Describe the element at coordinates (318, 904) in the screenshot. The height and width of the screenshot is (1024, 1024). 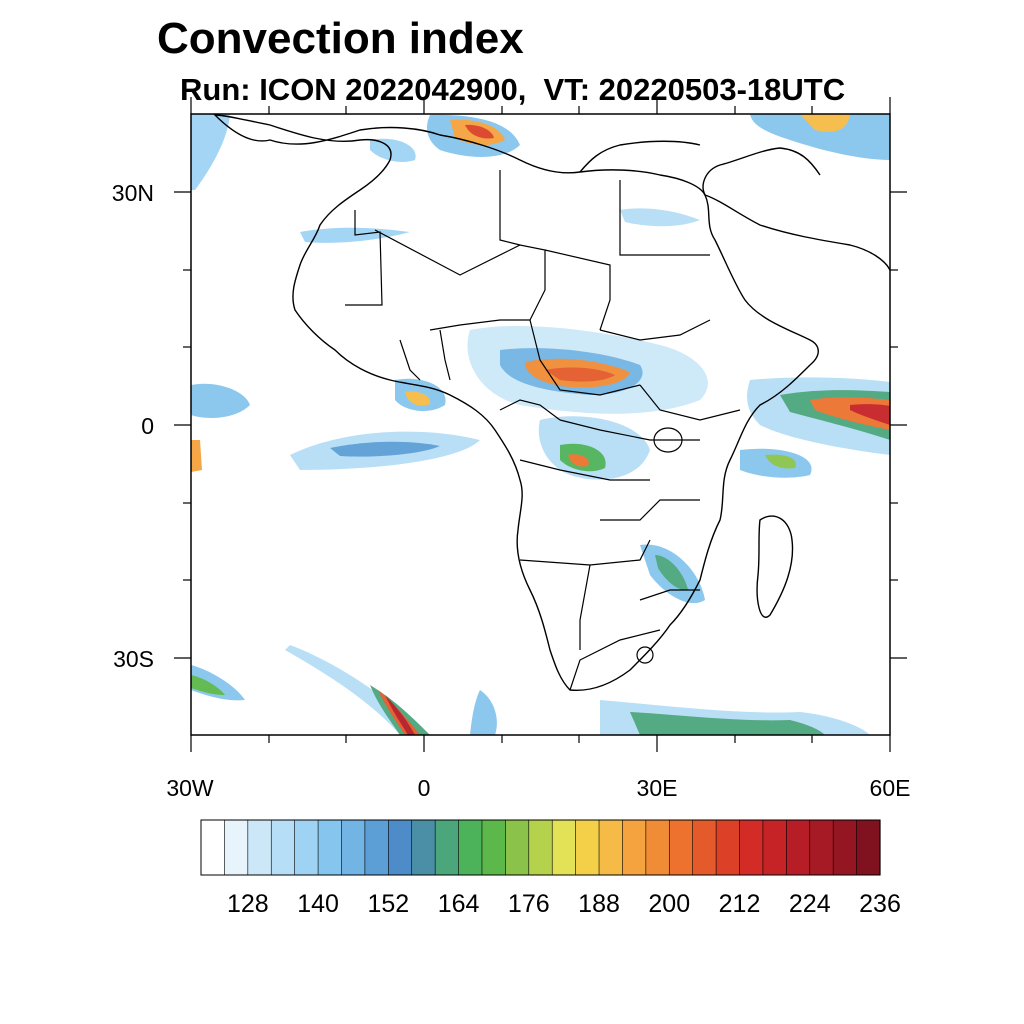
I see `colorbar-tick-label: 140` at that location.